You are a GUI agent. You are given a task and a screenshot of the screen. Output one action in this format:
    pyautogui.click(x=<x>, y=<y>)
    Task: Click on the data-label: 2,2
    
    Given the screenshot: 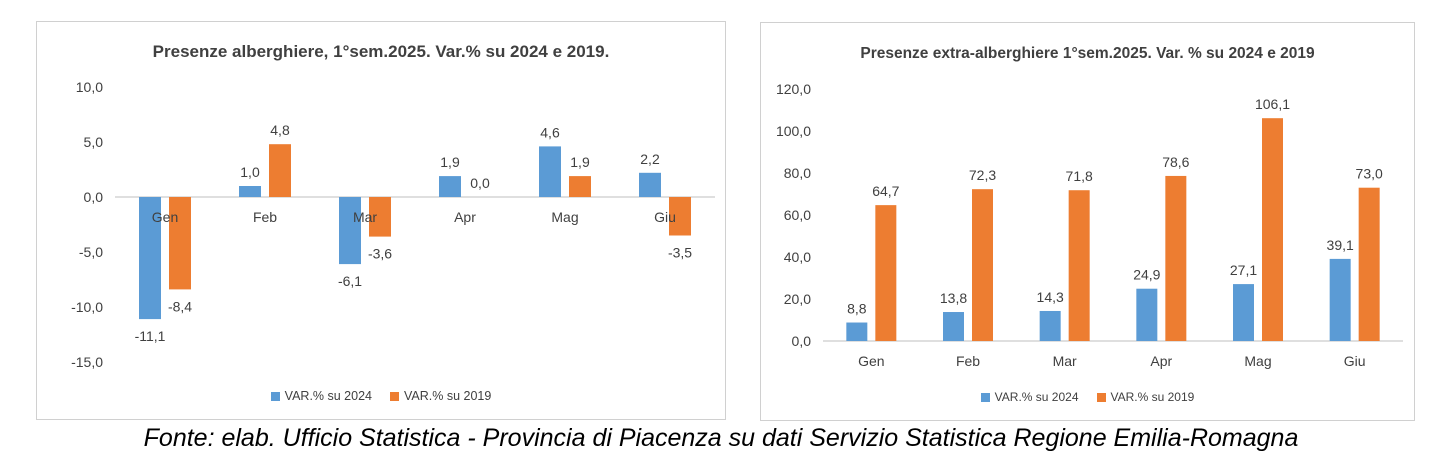 What is the action you would take?
    pyautogui.click(x=650, y=159)
    